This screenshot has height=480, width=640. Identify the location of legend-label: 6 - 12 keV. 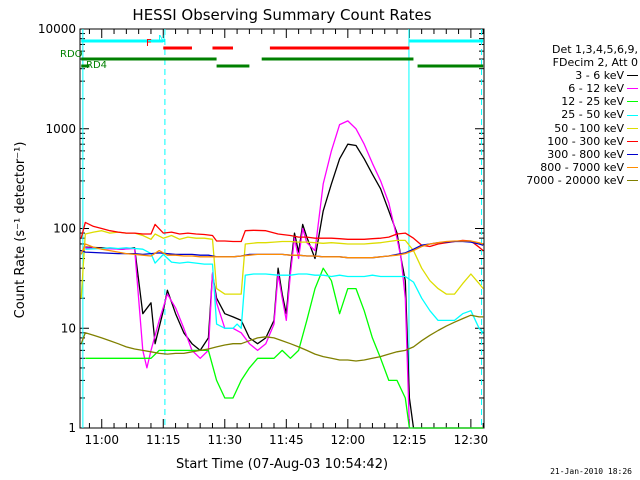
(596, 89).